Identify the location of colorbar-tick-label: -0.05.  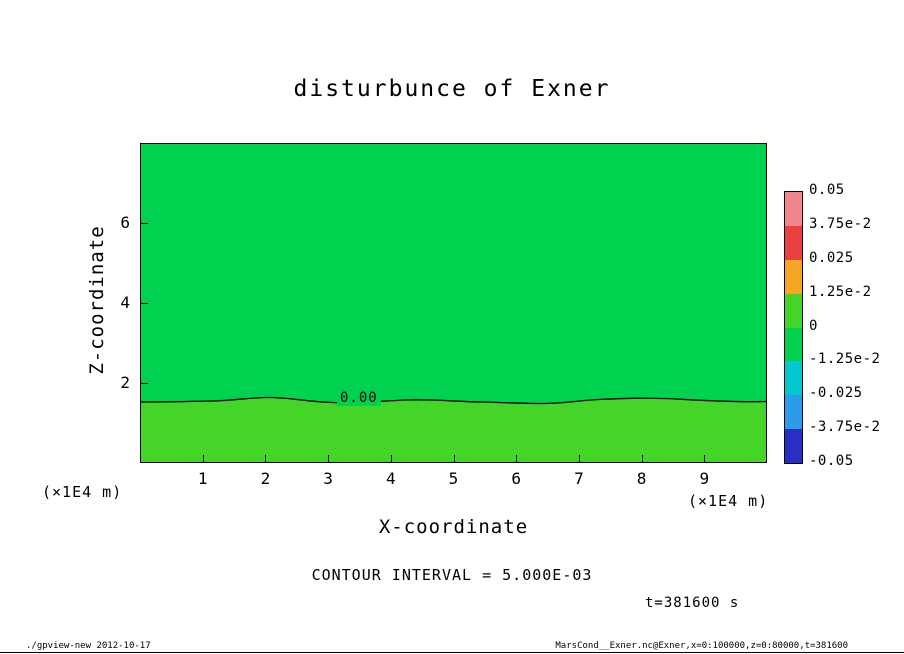
(831, 461).